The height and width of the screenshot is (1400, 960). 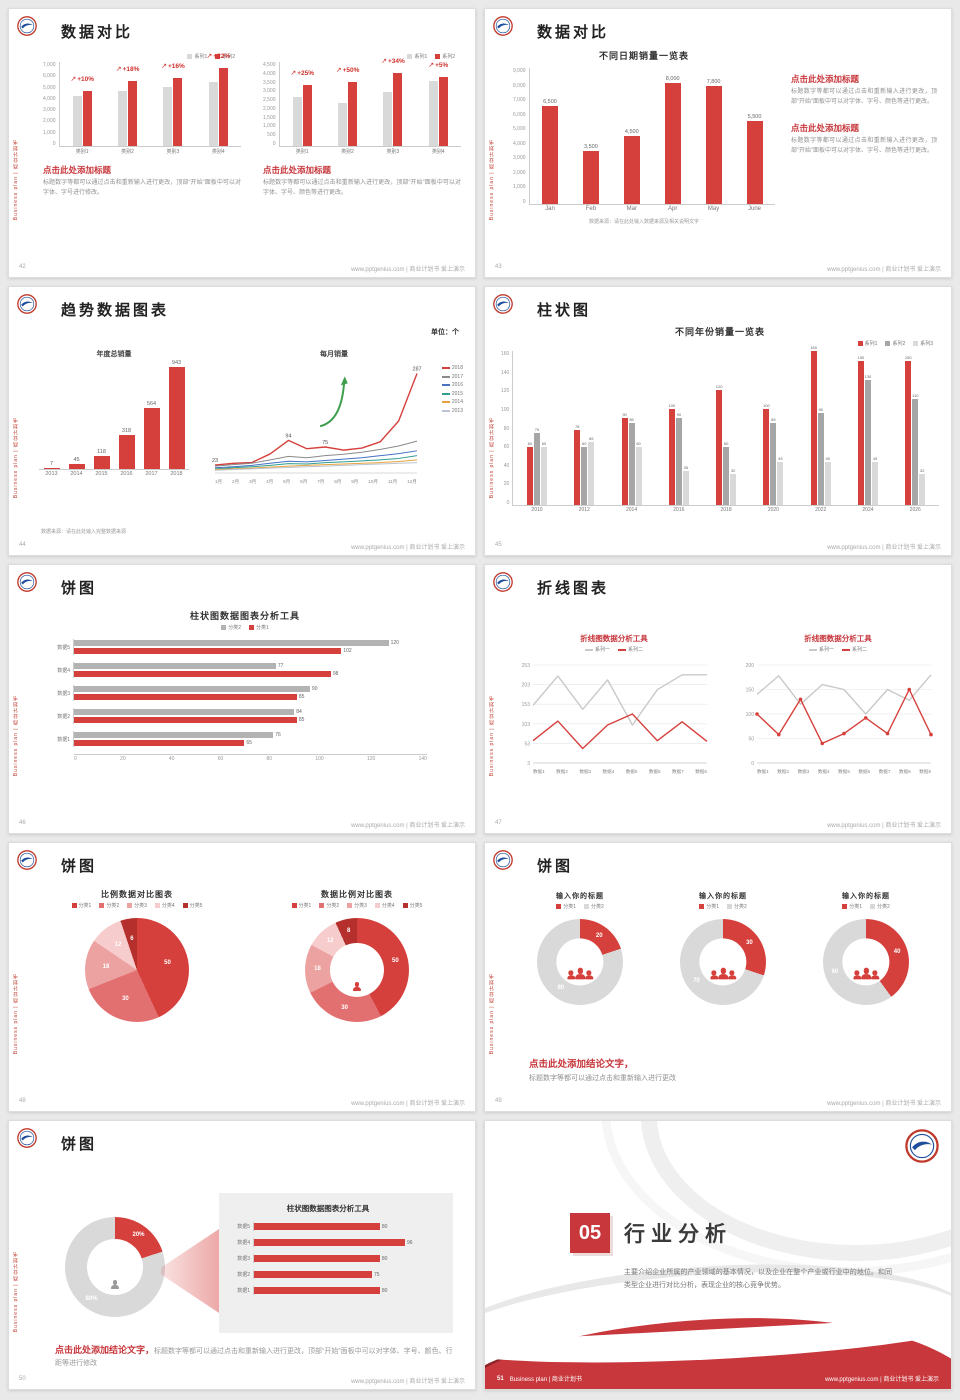 What do you see at coordinates (114, 419) in the screenshot?
I see `cb: 7 2013 45 2014 118 2015 318 2016 564 2017 943 2018` at bounding box center [114, 419].